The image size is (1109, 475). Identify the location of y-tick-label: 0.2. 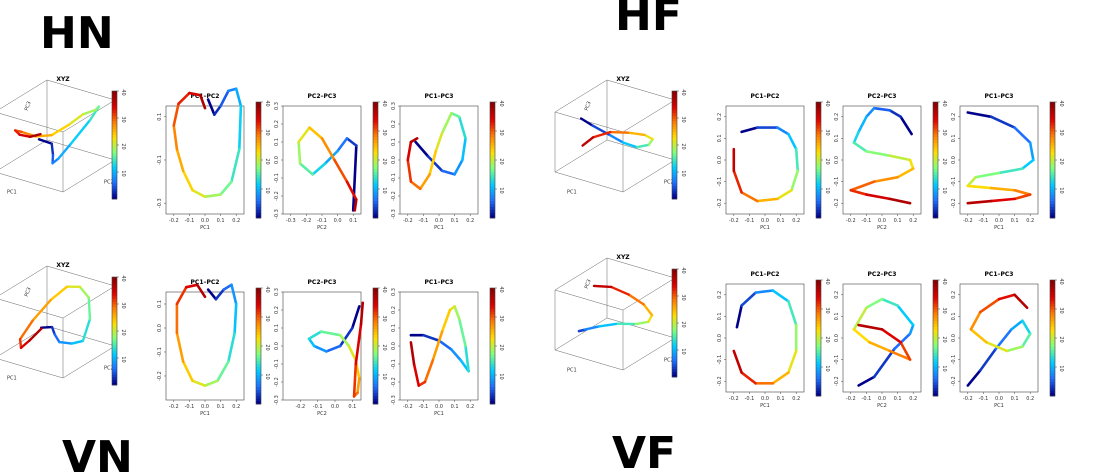
(720, 295).